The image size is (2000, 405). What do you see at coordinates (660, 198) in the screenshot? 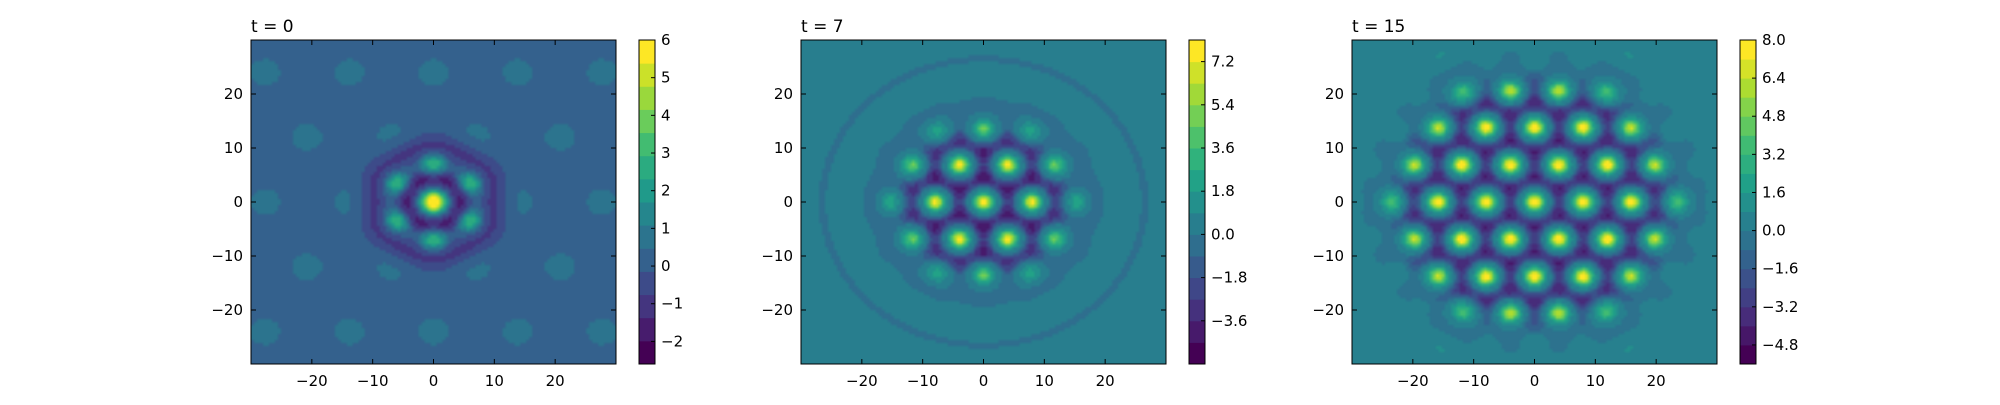
I see `colorbar: −2 −1 0 1 2 3 4 5 6` at bounding box center [660, 198].